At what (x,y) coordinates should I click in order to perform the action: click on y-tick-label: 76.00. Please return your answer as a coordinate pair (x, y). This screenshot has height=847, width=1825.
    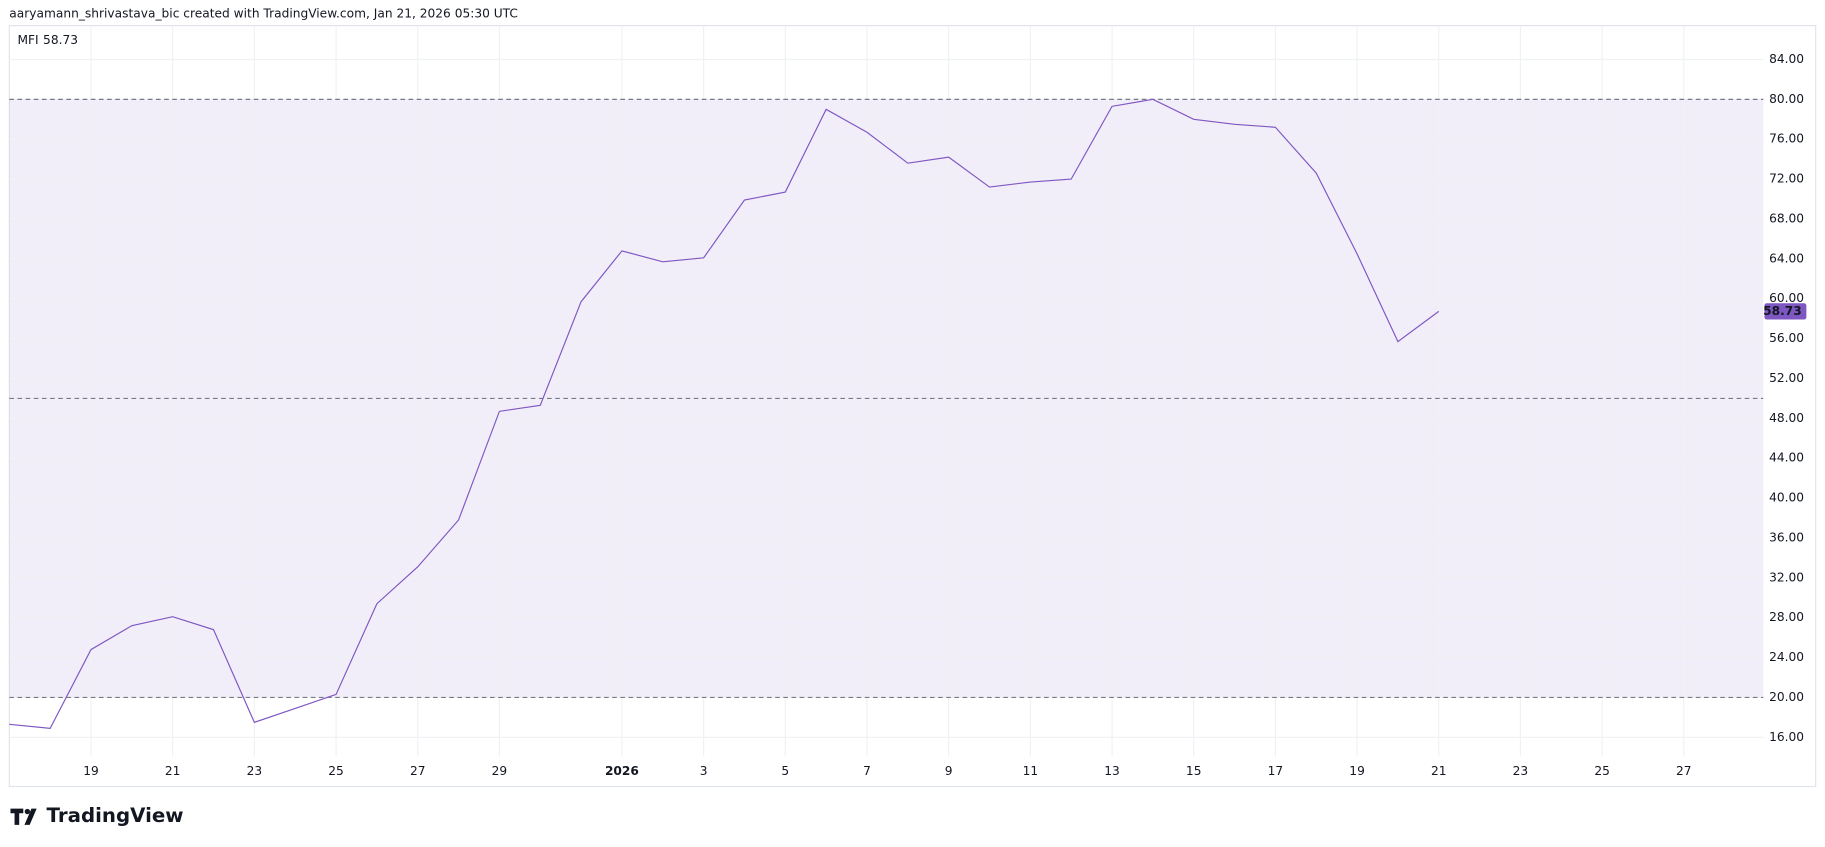
    Looking at the image, I should click on (1786, 139).